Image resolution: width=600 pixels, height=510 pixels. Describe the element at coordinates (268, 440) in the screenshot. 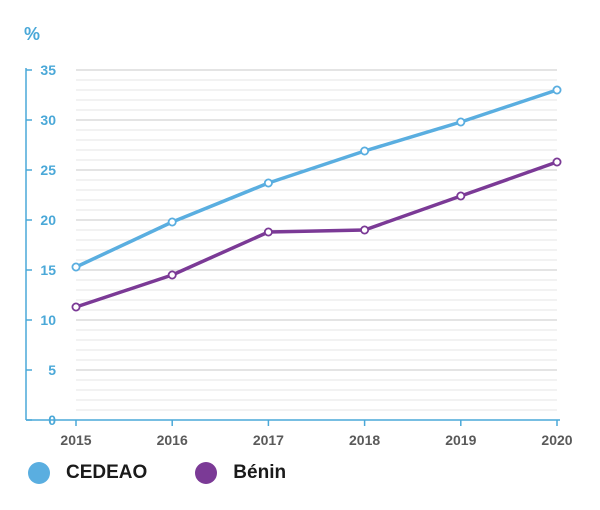

I see `x-tick-label: 2017` at that location.